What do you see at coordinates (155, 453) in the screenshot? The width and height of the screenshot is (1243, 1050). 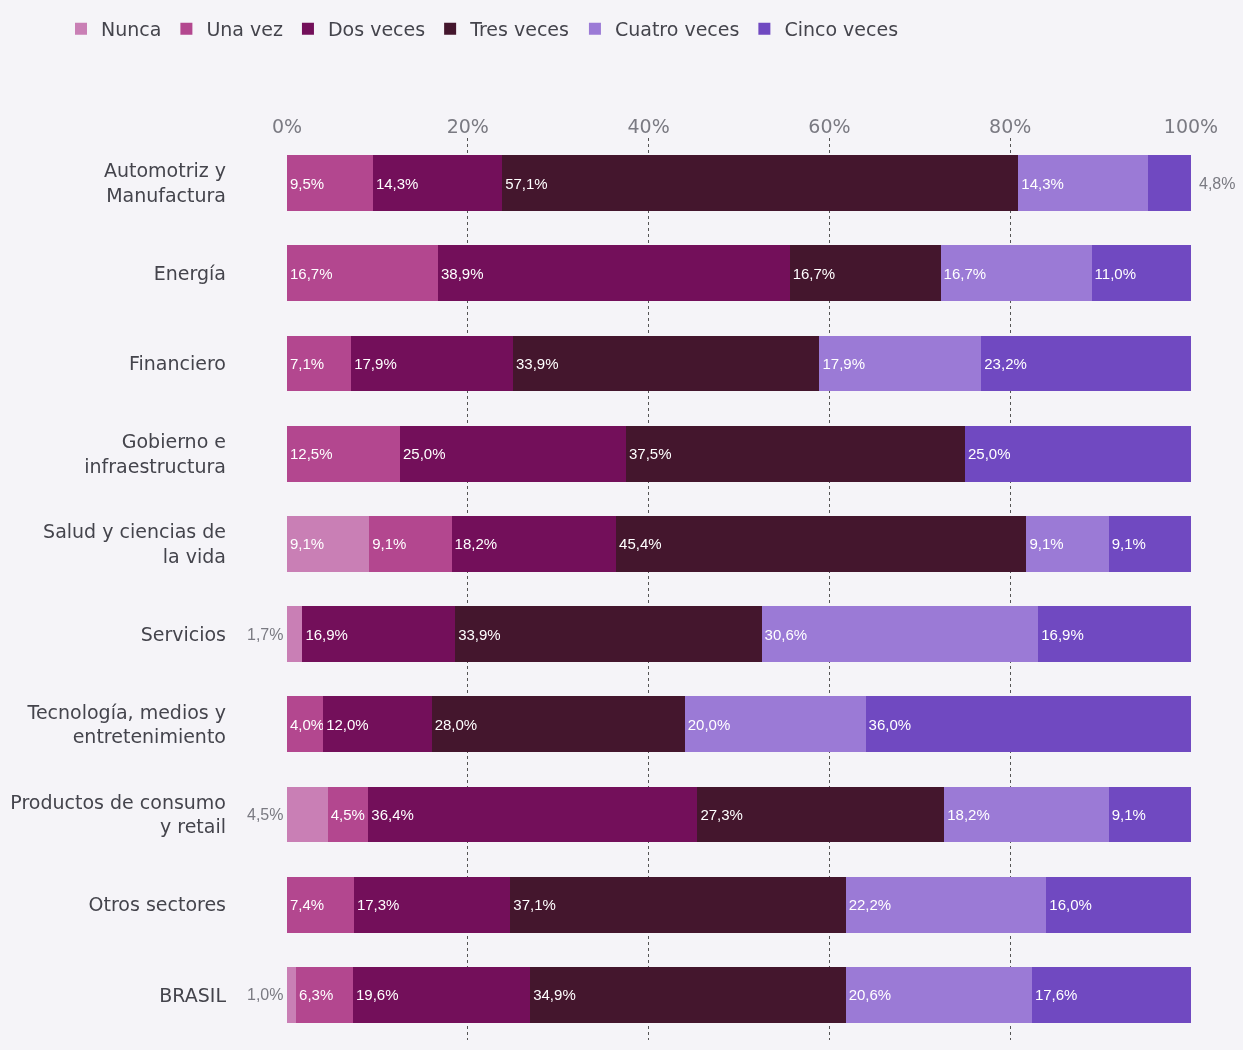 I see `y-tick-label: Gobierno e infraestructura` at bounding box center [155, 453].